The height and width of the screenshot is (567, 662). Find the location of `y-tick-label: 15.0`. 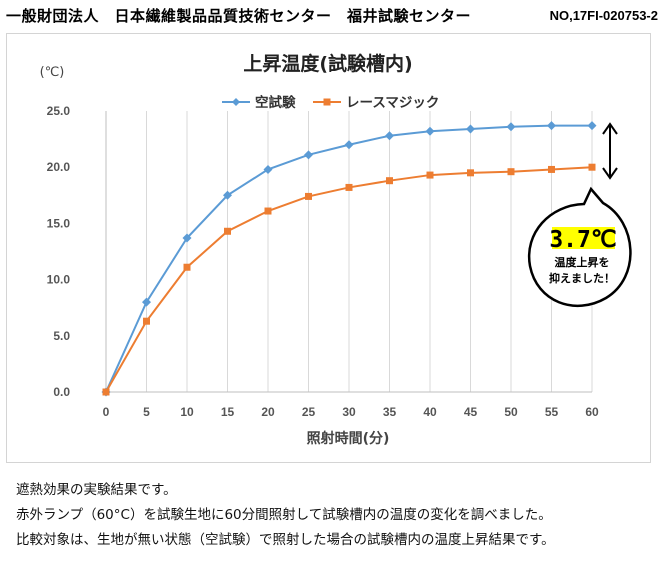

y-tick-label: 15.0 is located at coordinates (59, 223).